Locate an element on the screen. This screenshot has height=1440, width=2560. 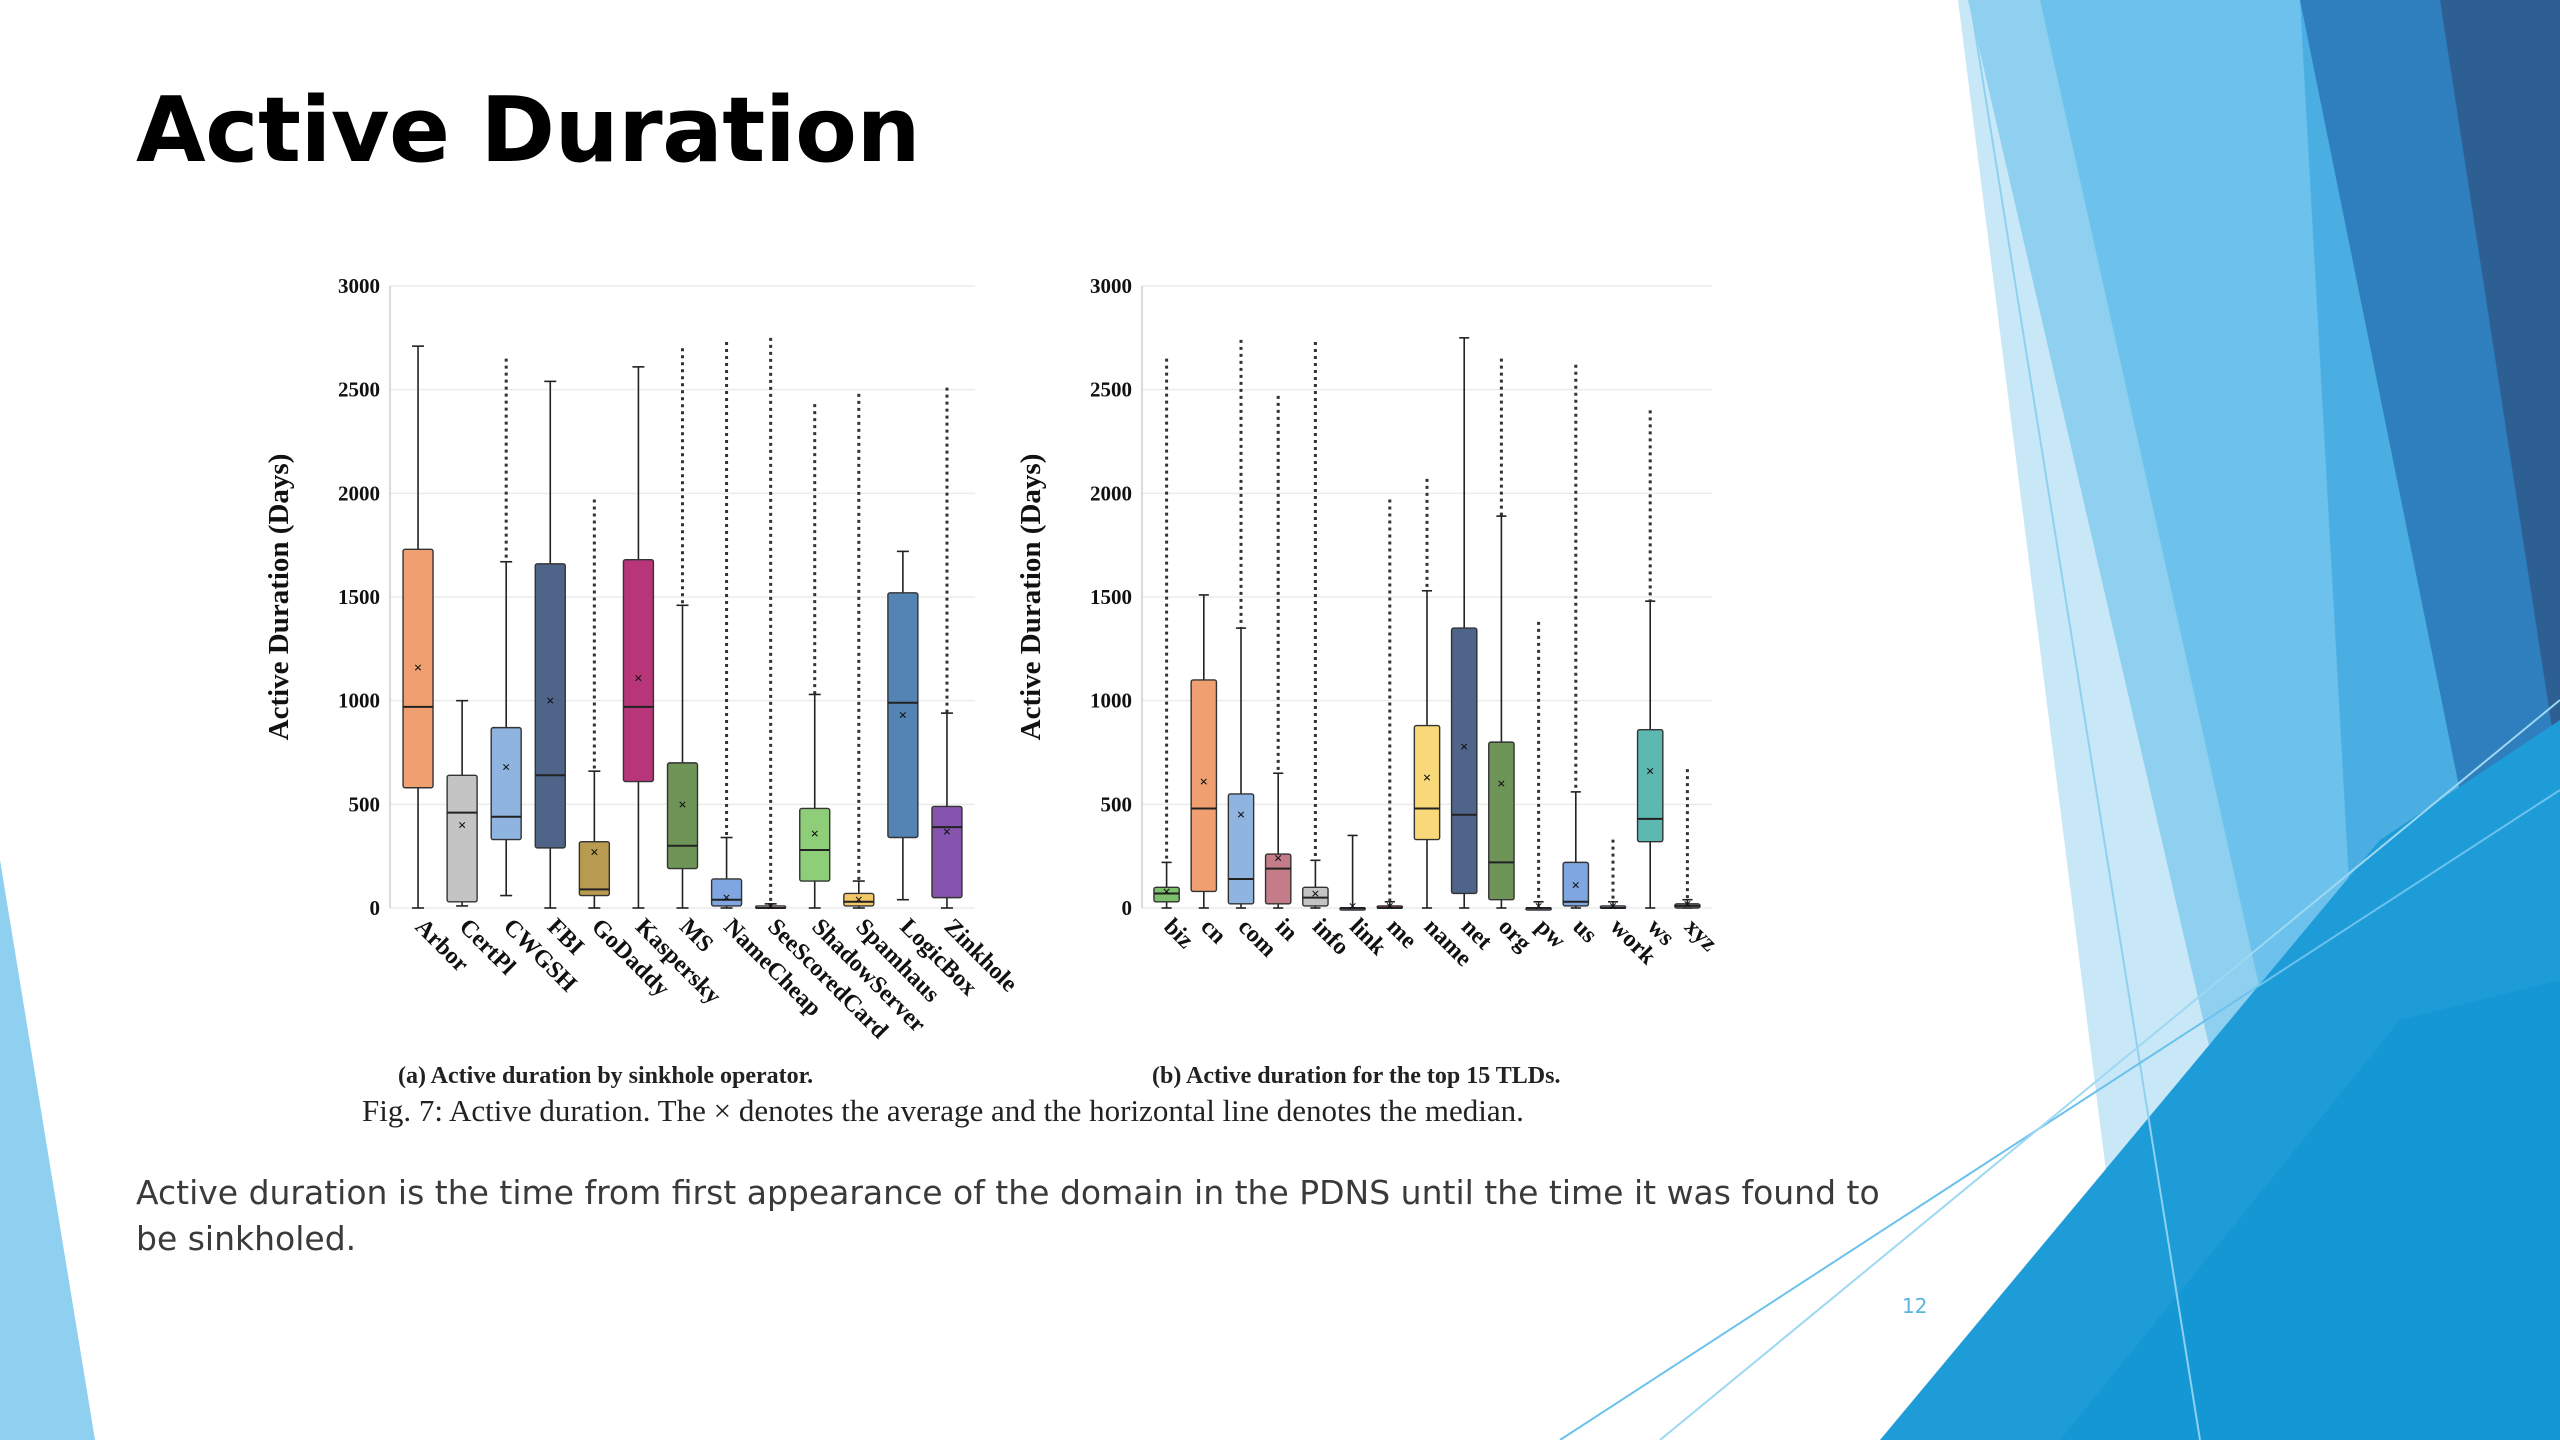
decor-left-strip is located at coordinates (47, 1150).